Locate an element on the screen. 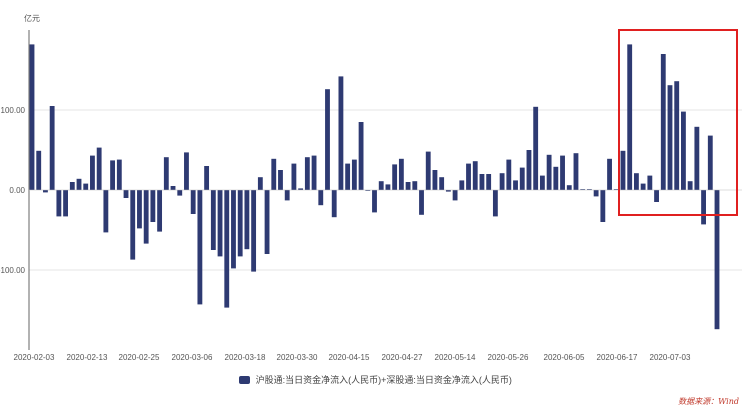 The height and width of the screenshot is (414, 751). x-tick-label: 2020-07-03 is located at coordinates (670, 357).